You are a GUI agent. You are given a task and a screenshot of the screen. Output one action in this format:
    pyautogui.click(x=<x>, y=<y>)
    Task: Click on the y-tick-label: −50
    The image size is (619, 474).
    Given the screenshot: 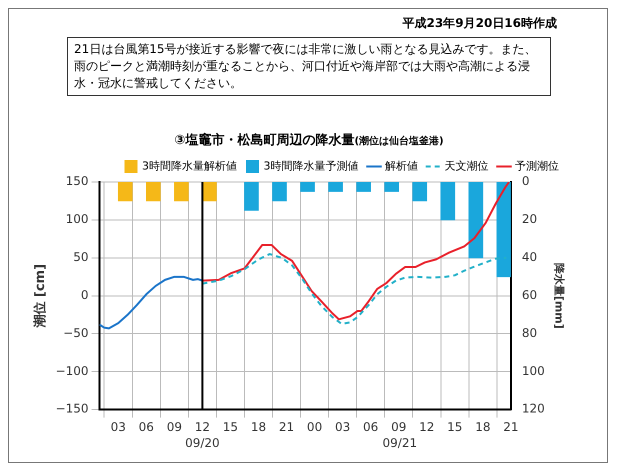 What is the action you would take?
    pyautogui.click(x=76, y=333)
    